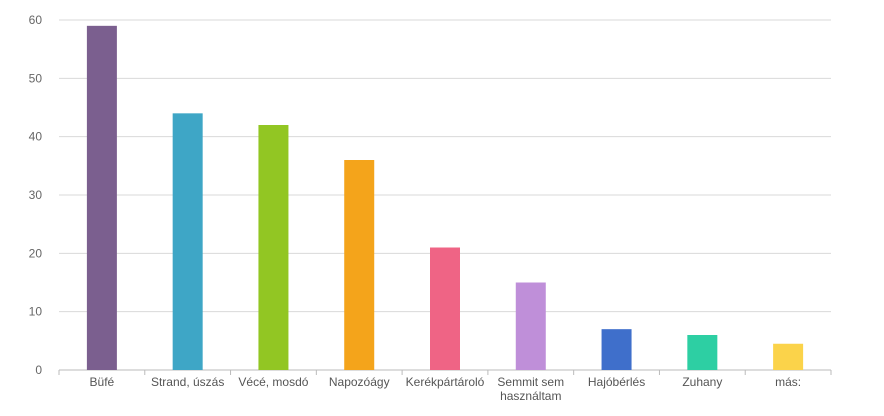 This screenshot has height=416, width=884. I want to click on y-tick-labels: 0 10 20 30 40 50 60, so click(36, 195).